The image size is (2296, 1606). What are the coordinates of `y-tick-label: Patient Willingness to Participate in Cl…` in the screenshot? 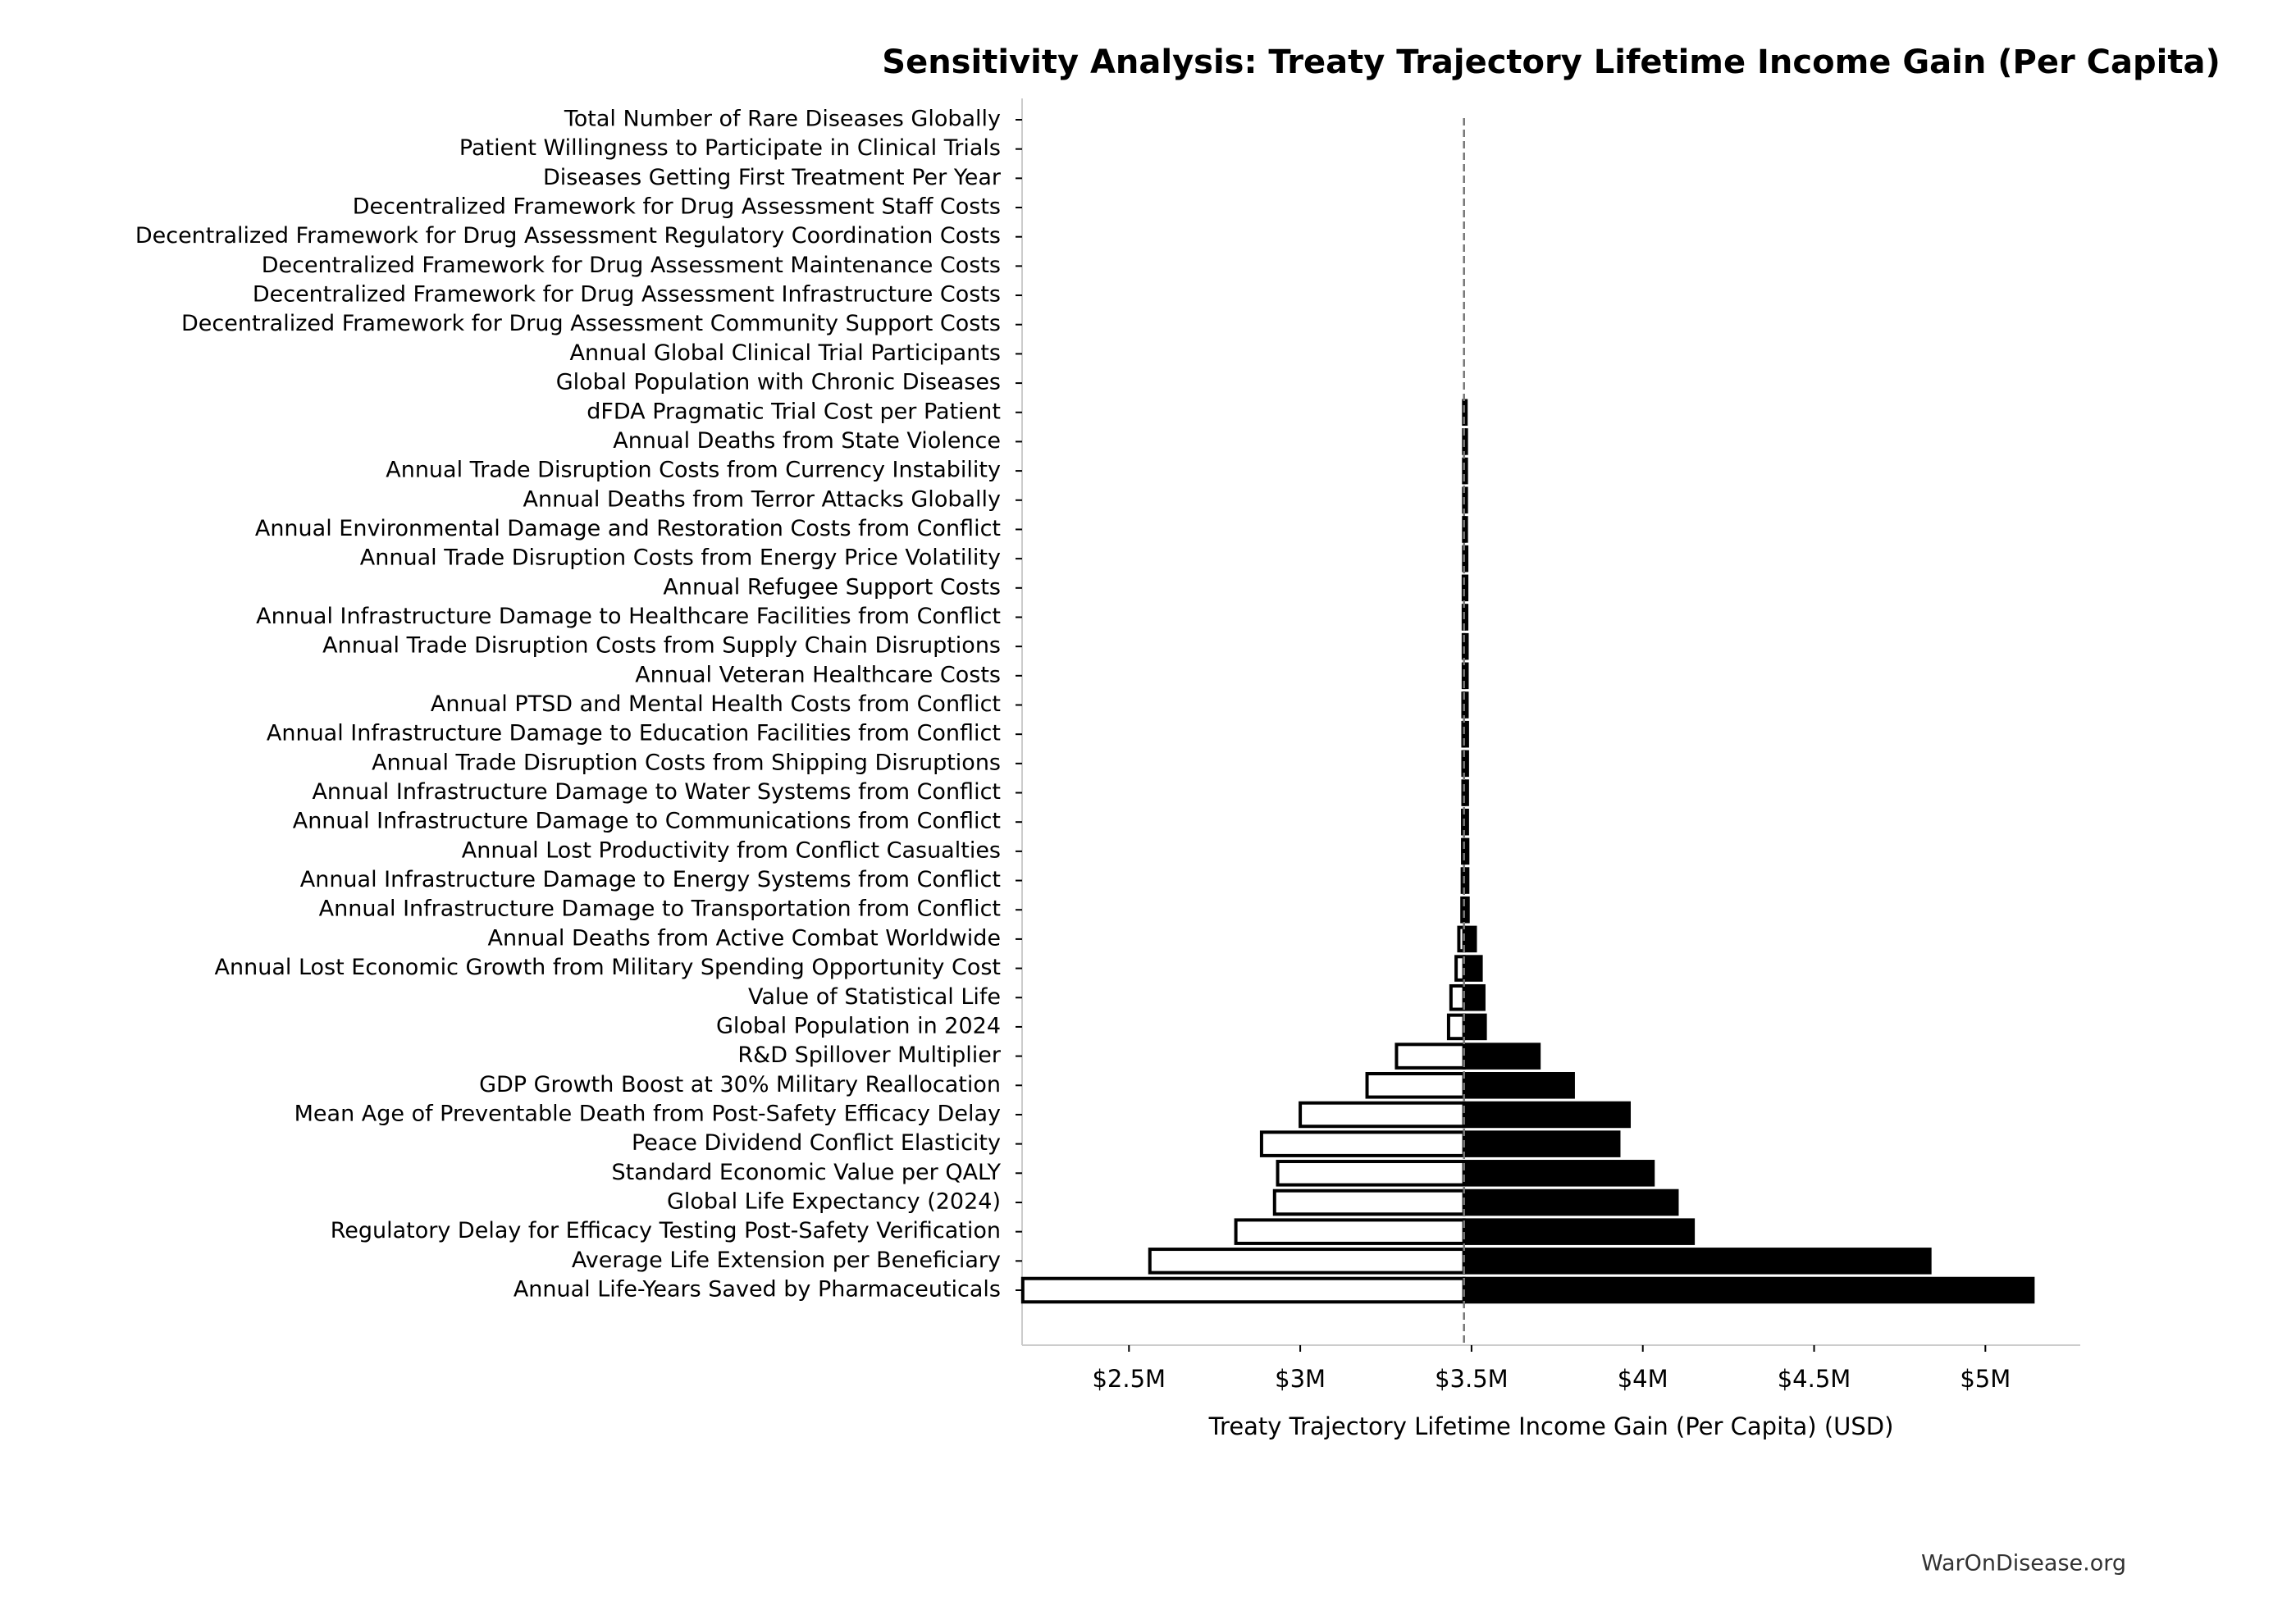 It's located at (730, 148).